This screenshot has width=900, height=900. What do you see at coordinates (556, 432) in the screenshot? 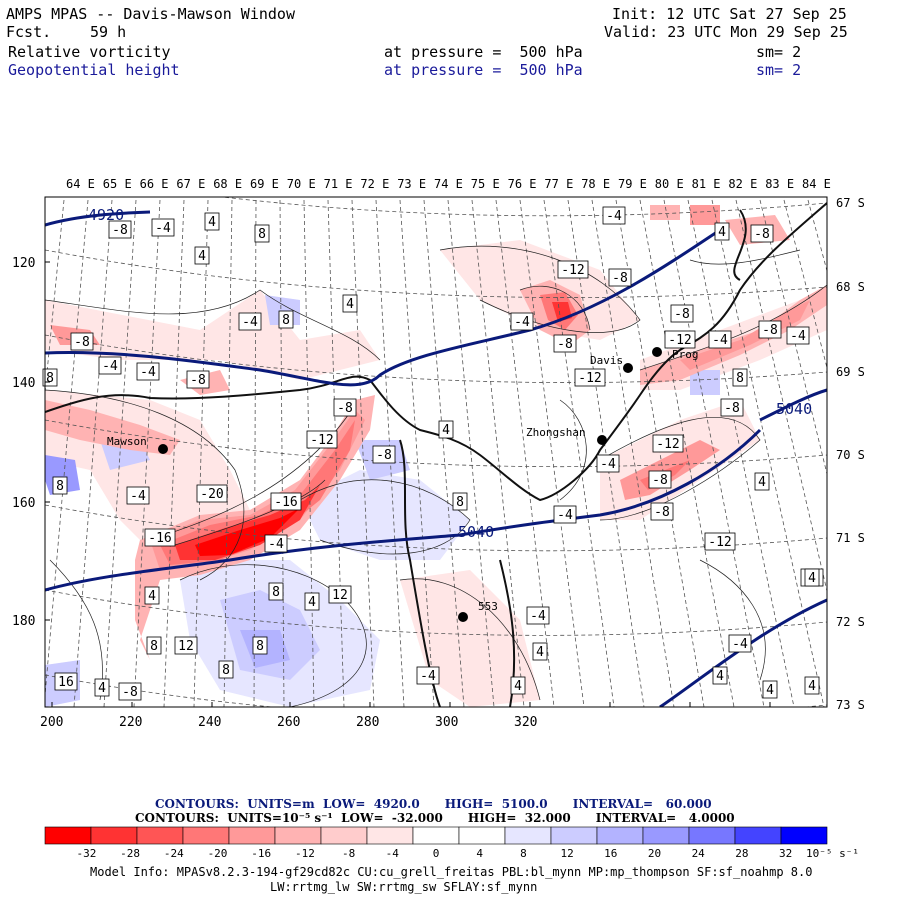
I see `station-name: Zhongshan` at bounding box center [556, 432].